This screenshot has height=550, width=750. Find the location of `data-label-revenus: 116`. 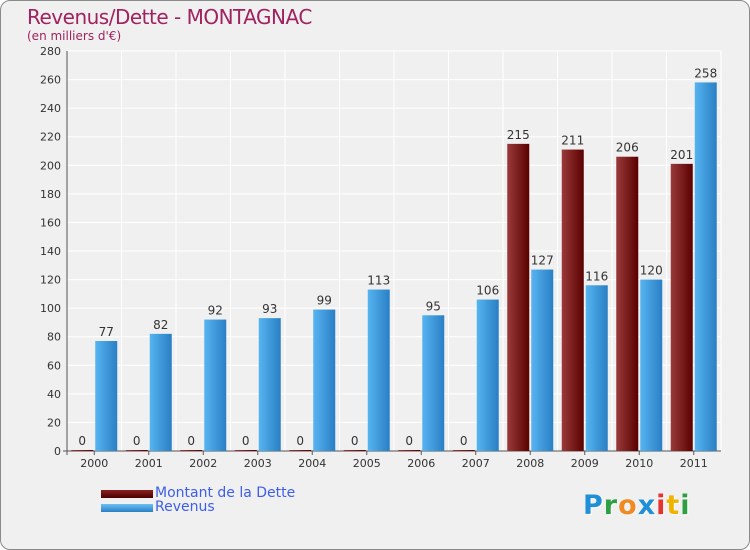

data-label-revenus: 116 is located at coordinates (596, 276).